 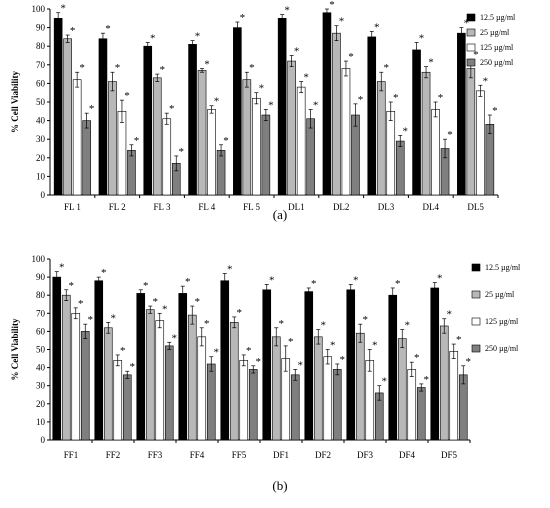 What do you see at coordinates (407, 455) in the screenshot?
I see `x-tick-label: DF4` at bounding box center [407, 455].